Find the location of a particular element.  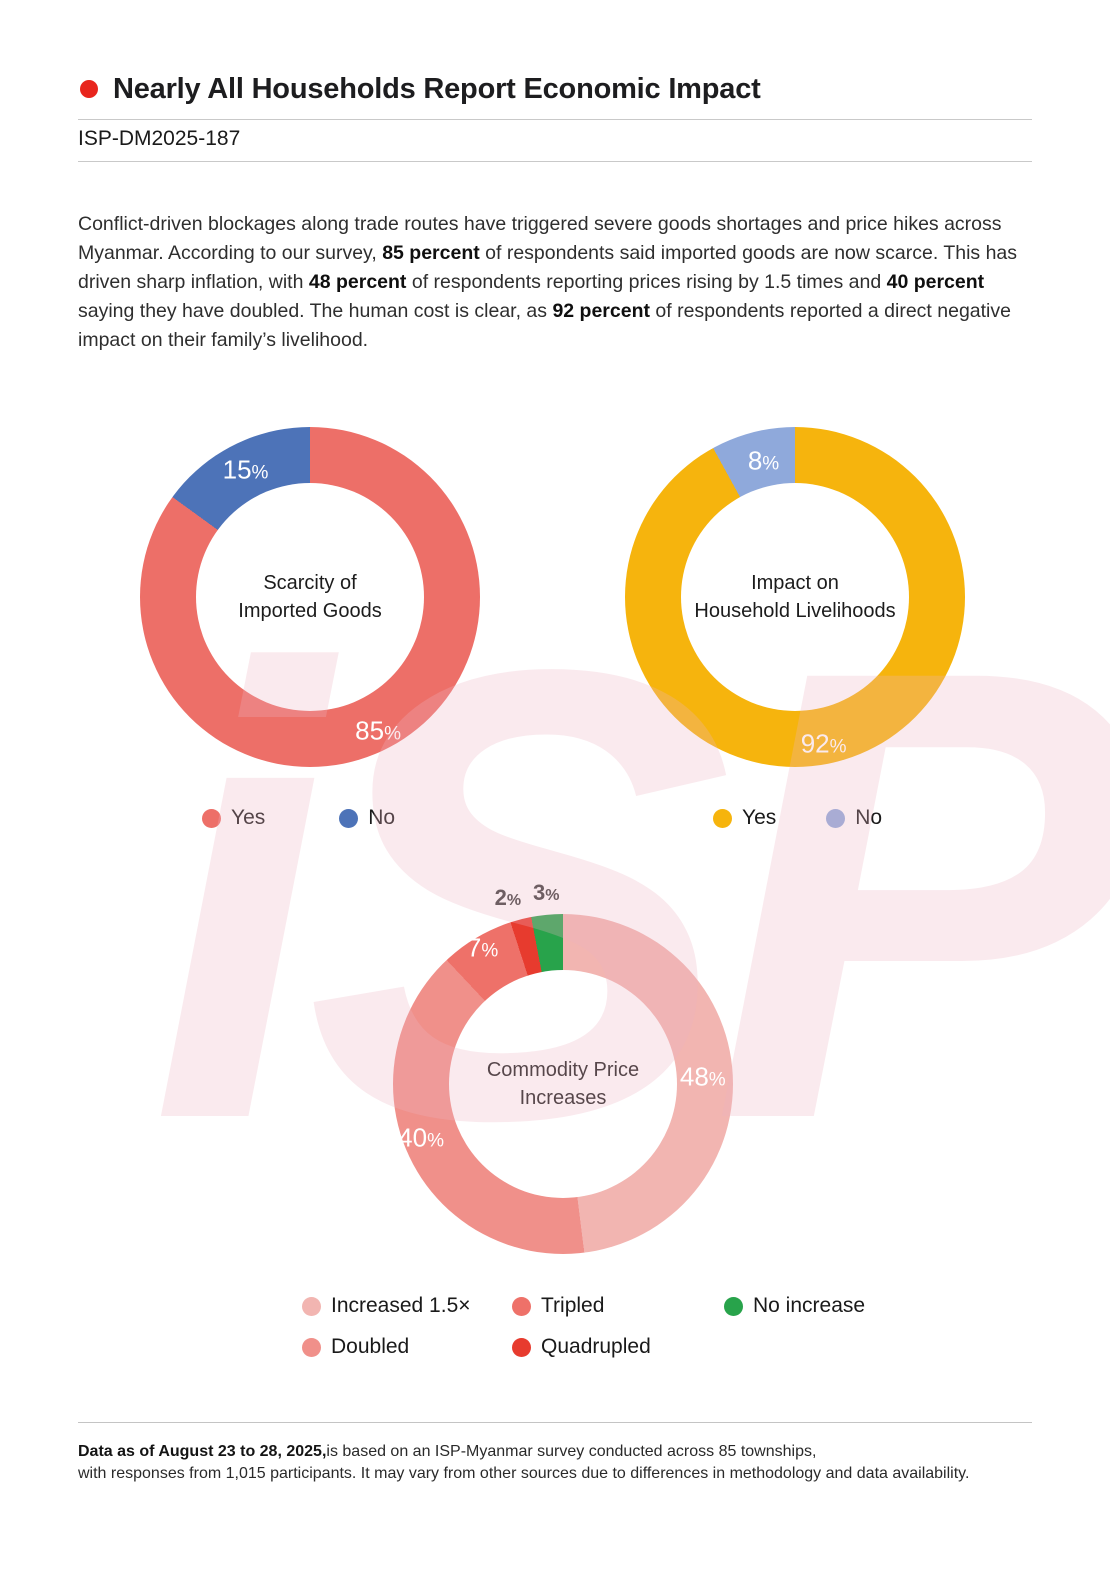

legend-item-tripled: Tripled is located at coordinates (618, 1306).